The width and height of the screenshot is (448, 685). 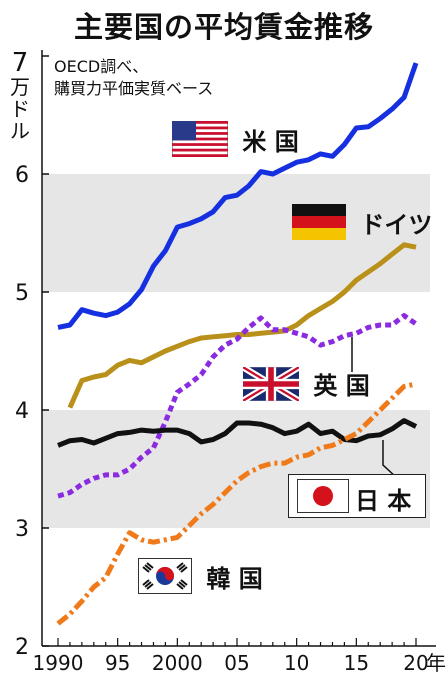 I want to click on label-de: ドイツ, so click(x=362, y=222).